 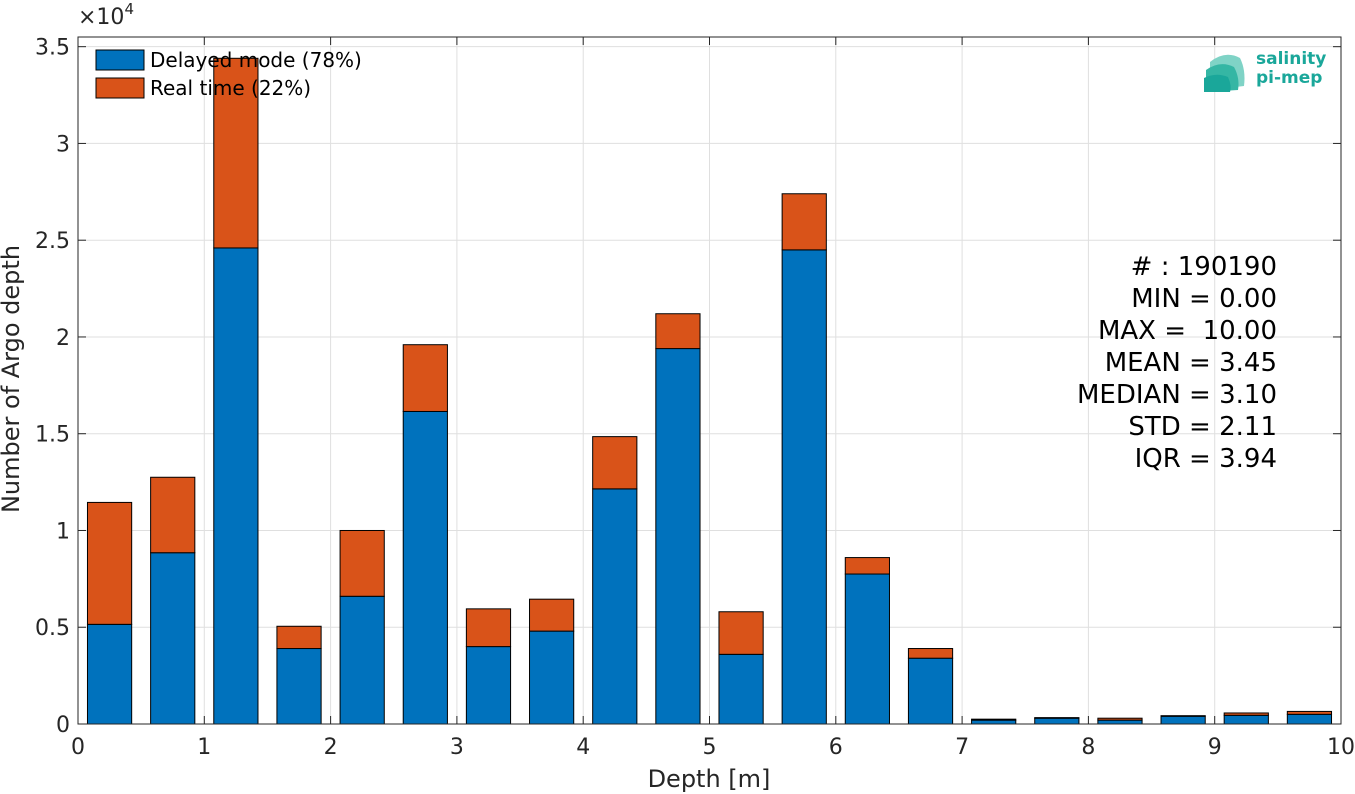 I want to click on x-tick-label: 4, so click(x=583, y=747).